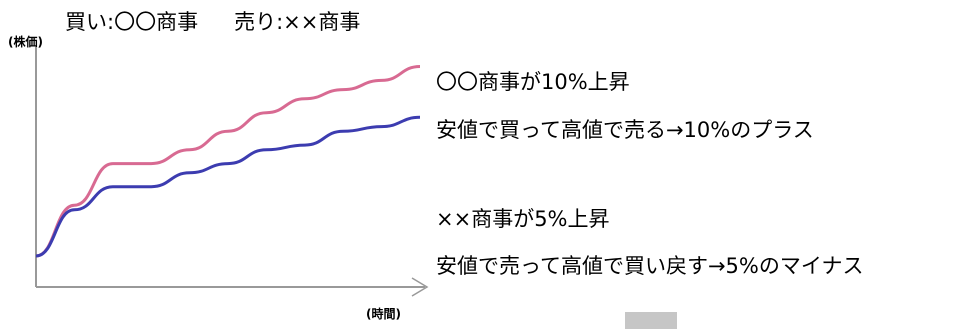 Image resolution: width=957 pixels, height=329 pixels. Describe the element at coordinates (650, 266) in the screenshot. I see `annotation-line-4: 安値で売って高値で買い戻す→5%のマイナス` at that location.